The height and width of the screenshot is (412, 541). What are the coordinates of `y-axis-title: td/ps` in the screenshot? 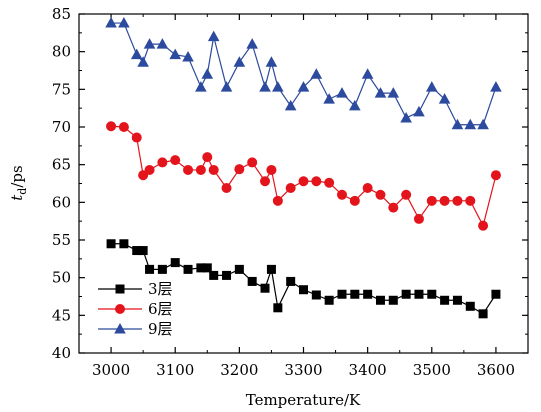 It's located at (18, 182).